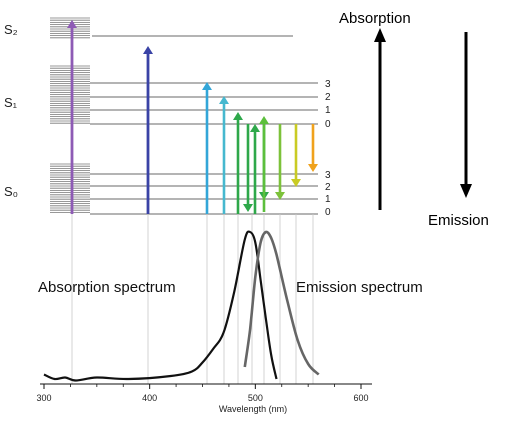 This screenshot has height=423, width=509. I want to click on emission-legend-arrowhead, so click(466, 191).